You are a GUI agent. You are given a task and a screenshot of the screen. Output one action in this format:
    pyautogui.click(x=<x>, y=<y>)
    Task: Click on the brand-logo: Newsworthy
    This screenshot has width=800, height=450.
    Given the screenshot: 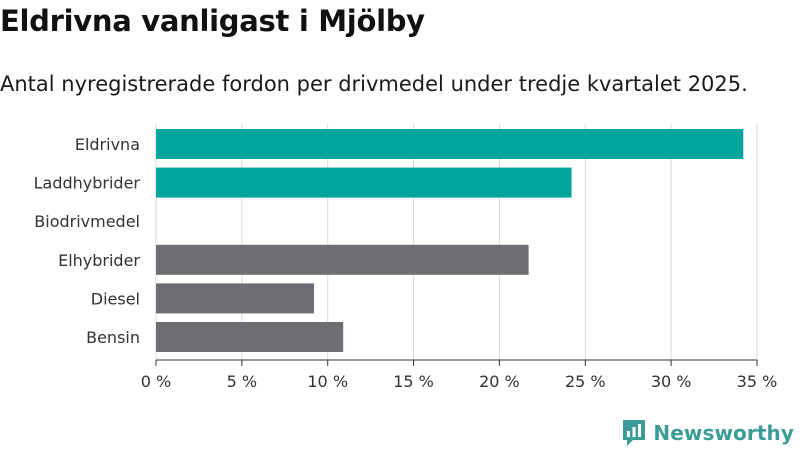 What is the action you would take?
    pyautogui.click(x=707, y=433)
    